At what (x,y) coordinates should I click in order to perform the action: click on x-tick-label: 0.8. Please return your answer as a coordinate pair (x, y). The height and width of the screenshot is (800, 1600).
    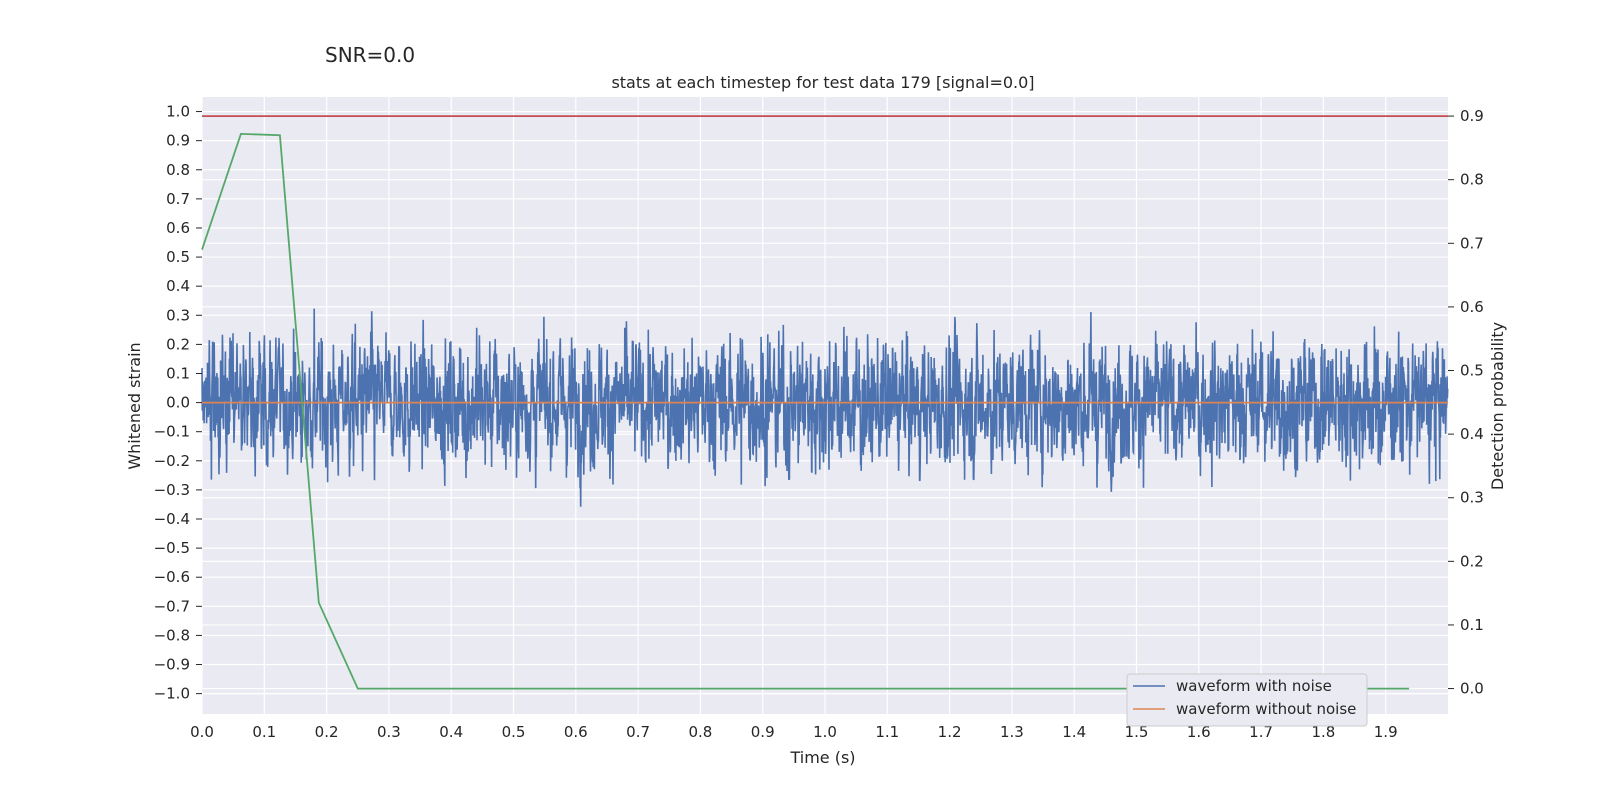
    Looking at the image, I should click on (700, 732).